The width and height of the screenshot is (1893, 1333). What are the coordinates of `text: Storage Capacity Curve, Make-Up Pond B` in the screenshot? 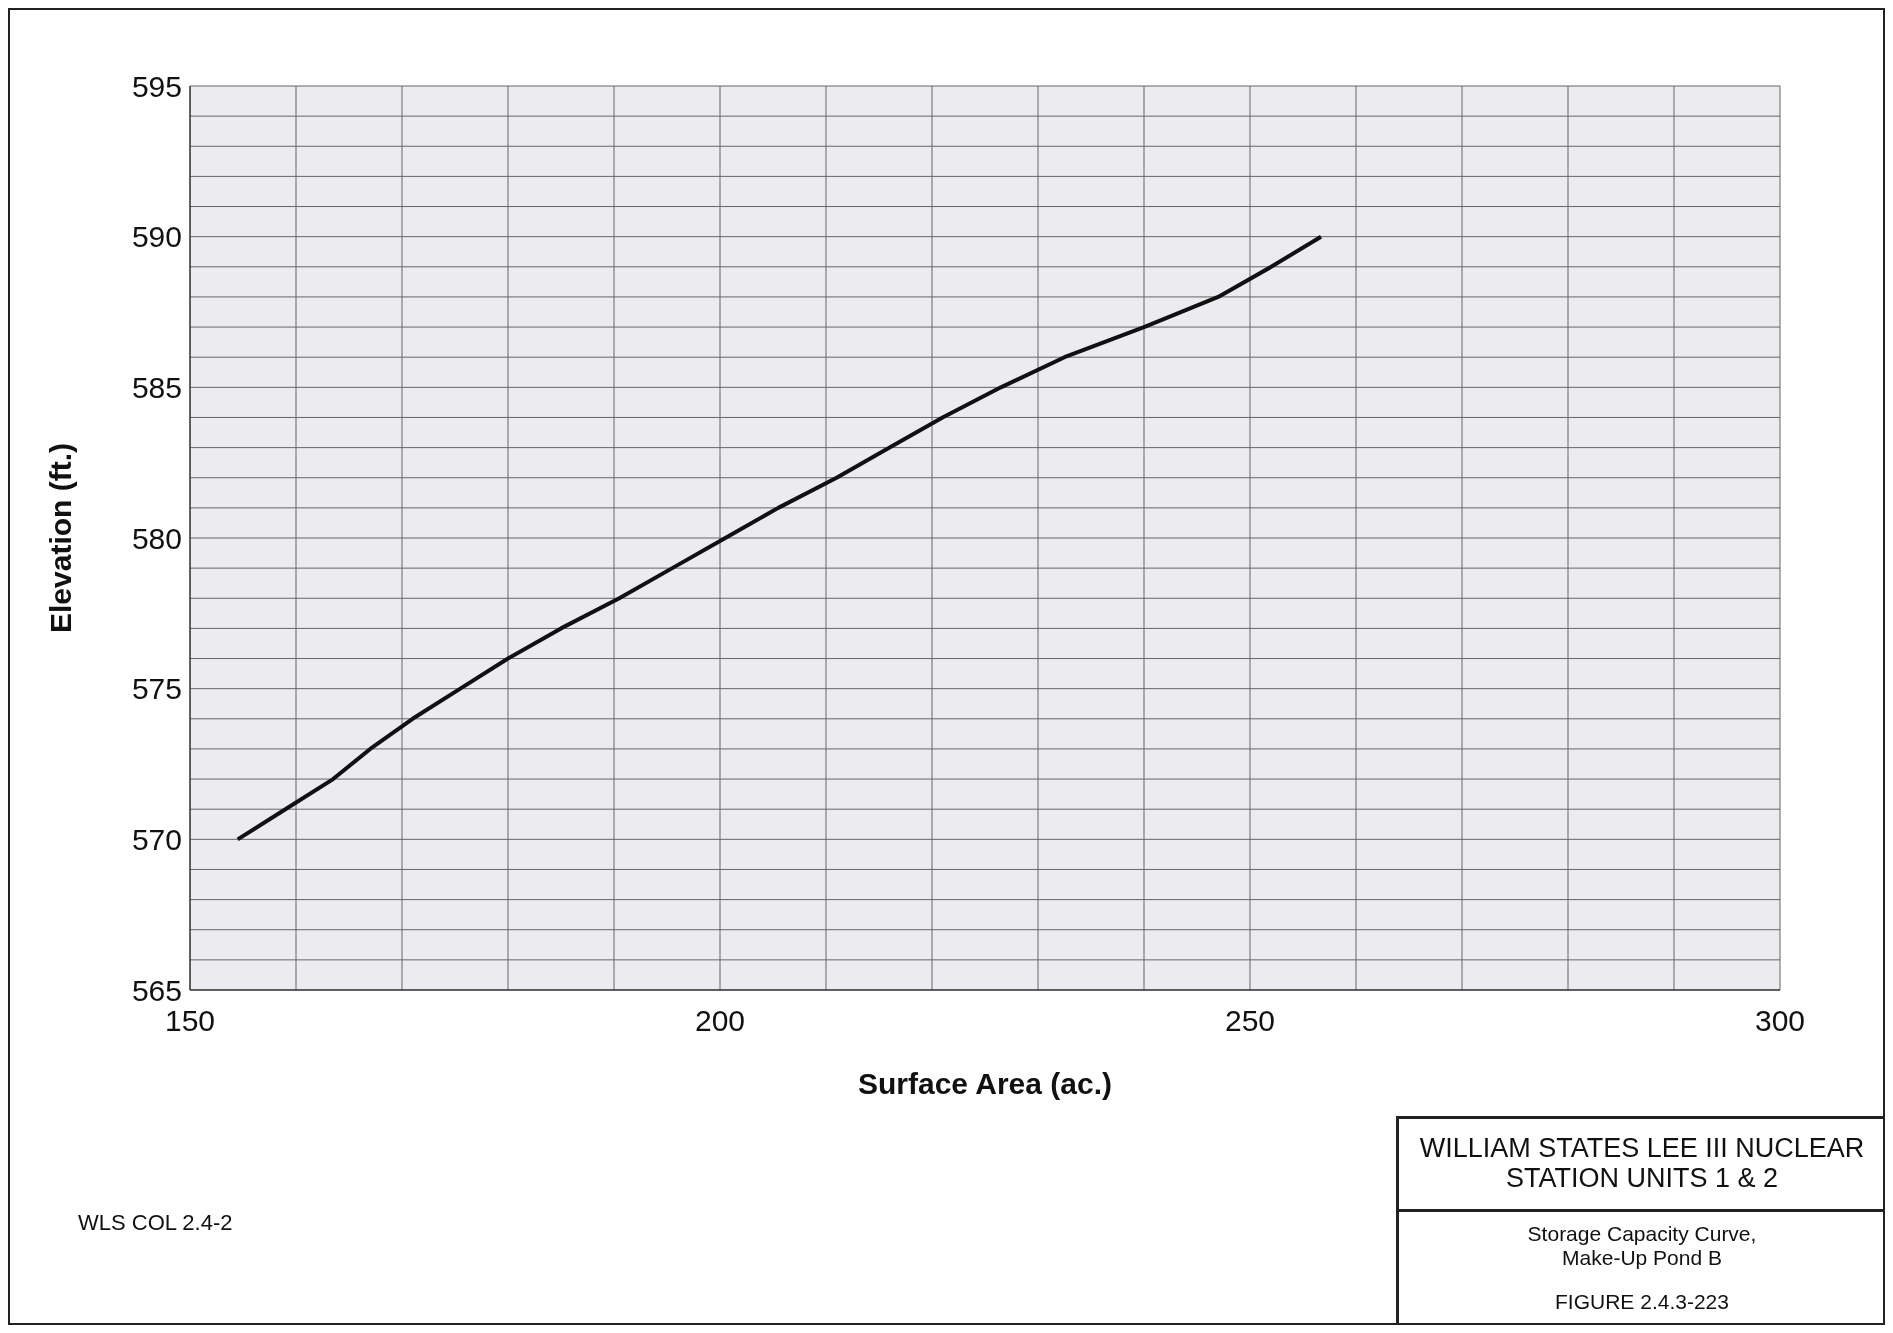 It's located at (1642, 1246).